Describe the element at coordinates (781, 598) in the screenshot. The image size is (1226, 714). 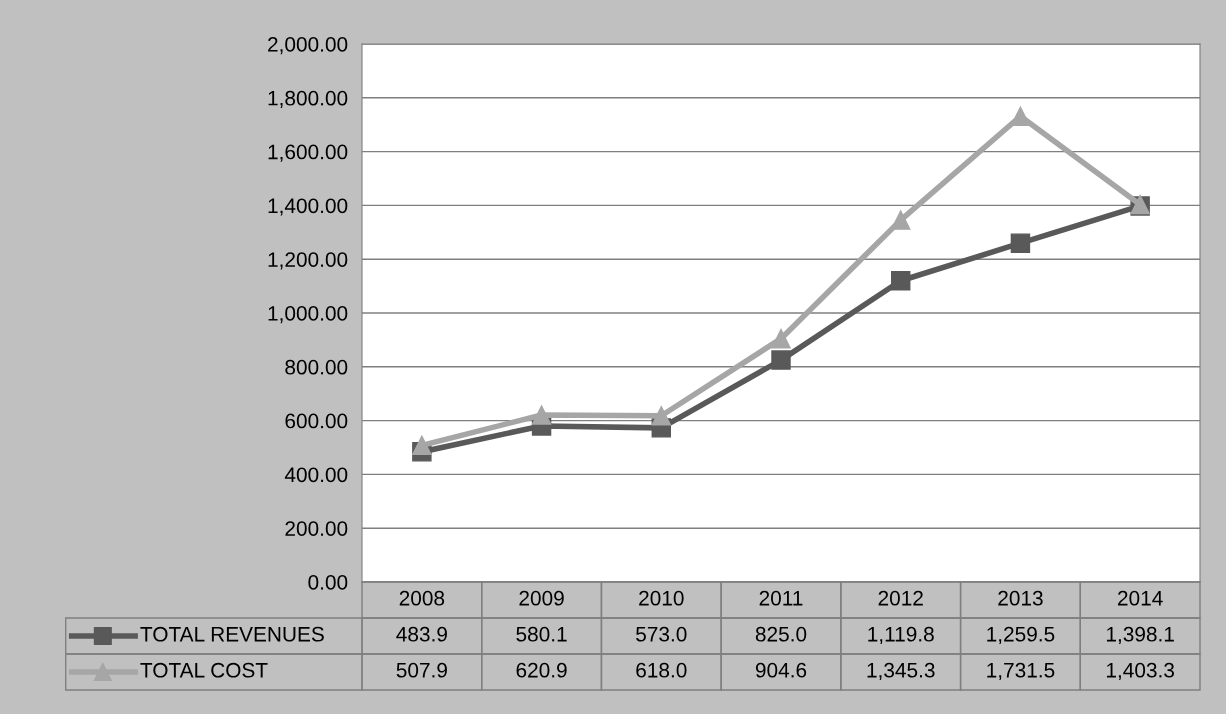
I see `x-tick-label: 2011` at that location.